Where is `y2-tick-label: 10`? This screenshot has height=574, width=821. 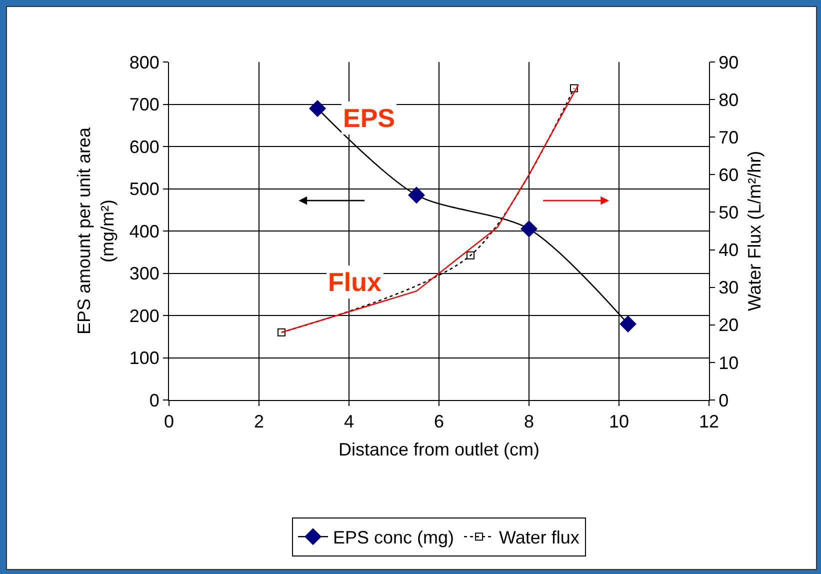
y2-tick-label: 10 is located at coordinates (728, 362).